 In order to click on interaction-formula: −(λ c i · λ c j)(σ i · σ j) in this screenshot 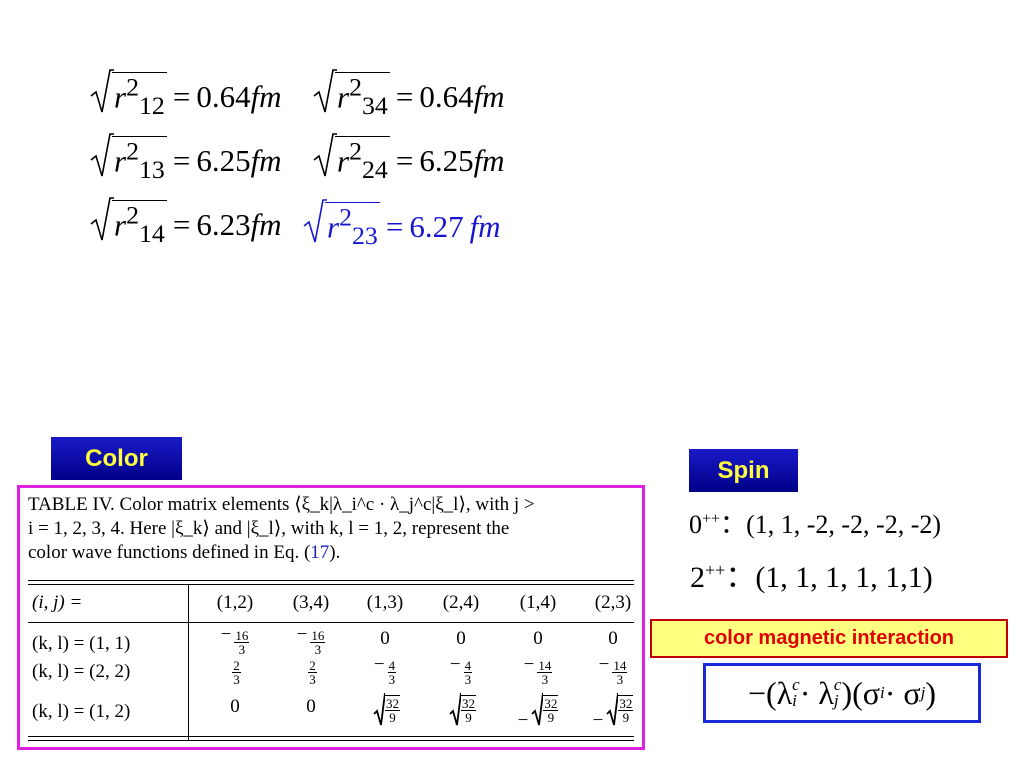, I will do `click(842, 693)`.